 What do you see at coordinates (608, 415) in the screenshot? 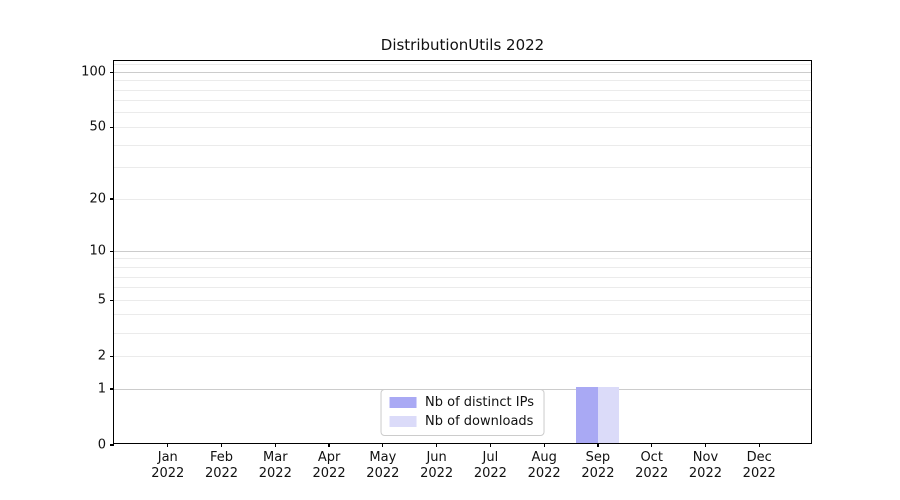
I see `bar-nb-of-downloads-sep` at bounding box center [608, 415].